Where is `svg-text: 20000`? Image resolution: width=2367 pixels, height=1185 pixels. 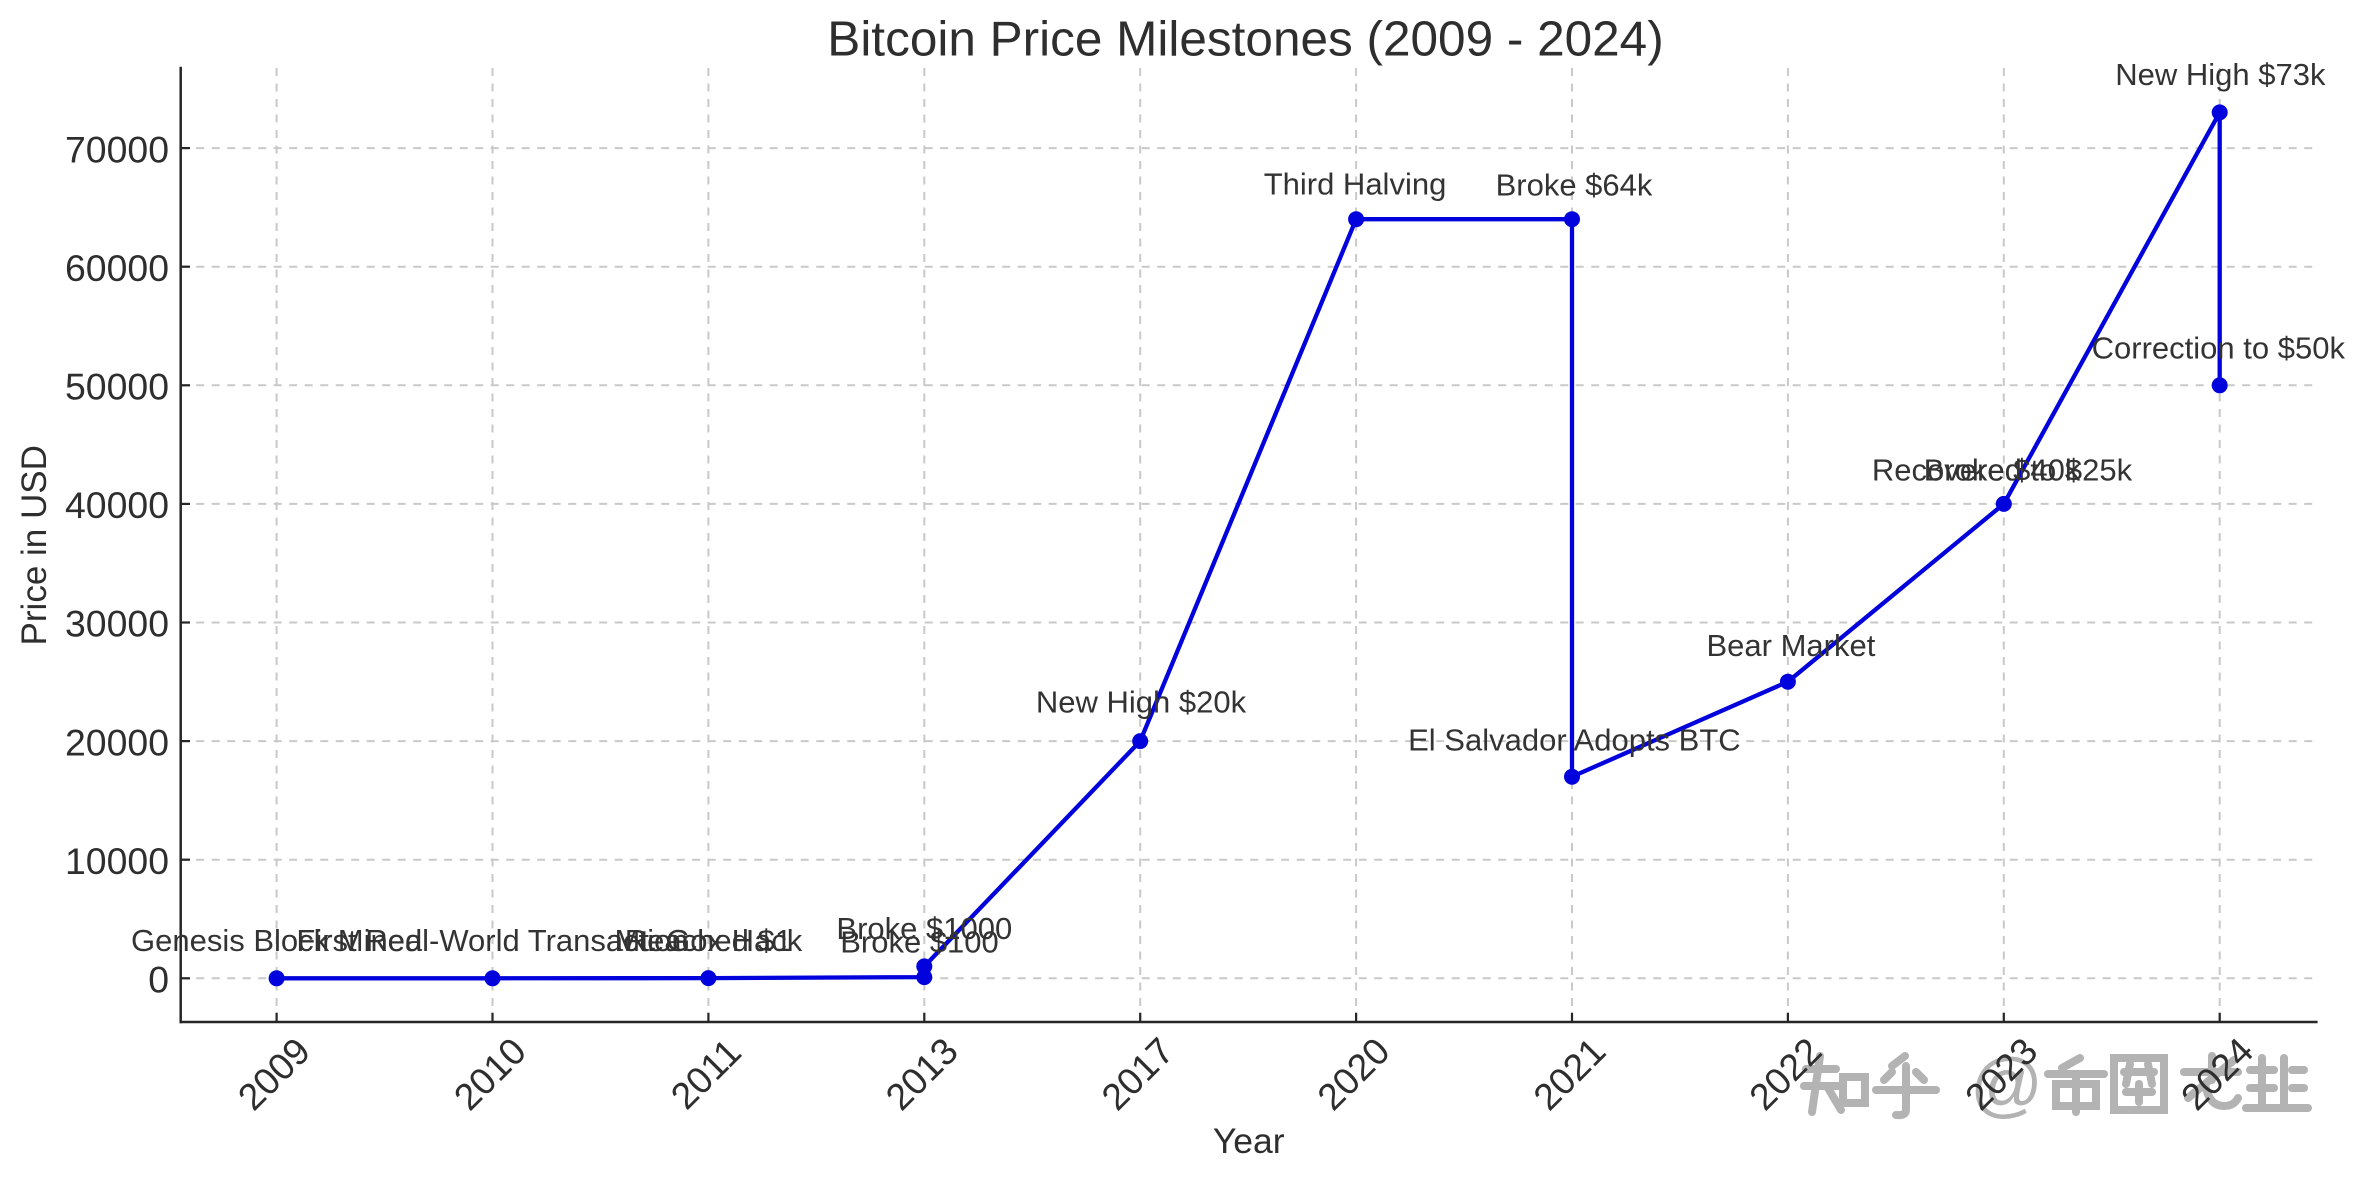
svg-text: 20000 is located at coordinates (117, 742).